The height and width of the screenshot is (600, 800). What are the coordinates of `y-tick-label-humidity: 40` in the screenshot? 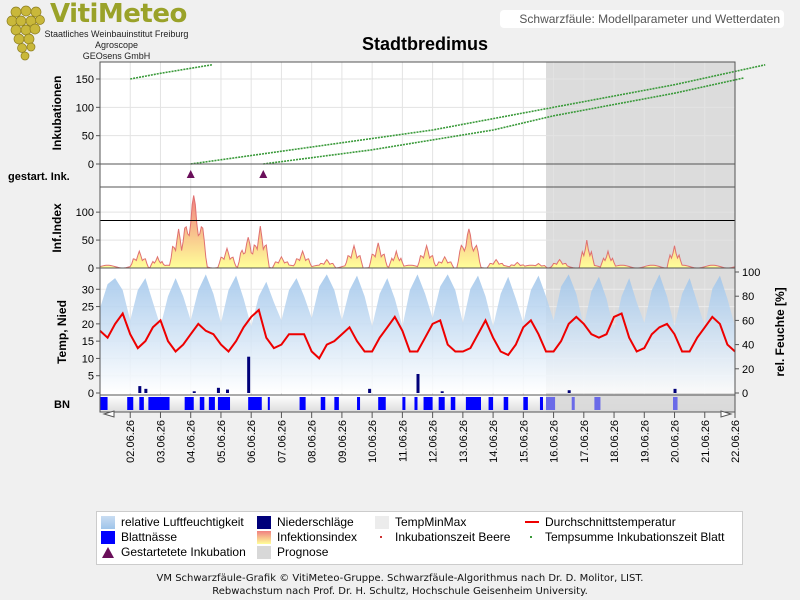 It's located at (748, 346).